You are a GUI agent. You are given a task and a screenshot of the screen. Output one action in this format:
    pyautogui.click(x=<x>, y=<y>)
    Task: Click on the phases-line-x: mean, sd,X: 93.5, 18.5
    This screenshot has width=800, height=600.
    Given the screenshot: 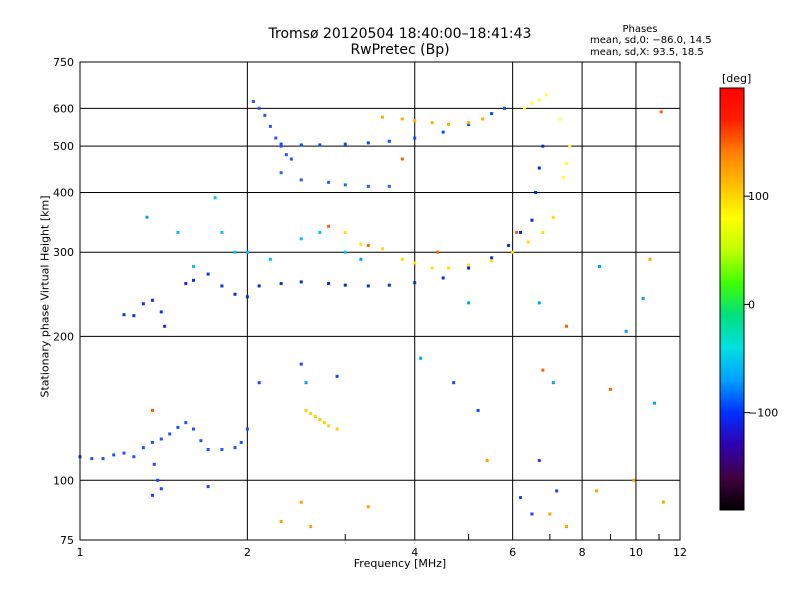 What is the action you would take?
    pyautogui.click(x=647, y=52)
    